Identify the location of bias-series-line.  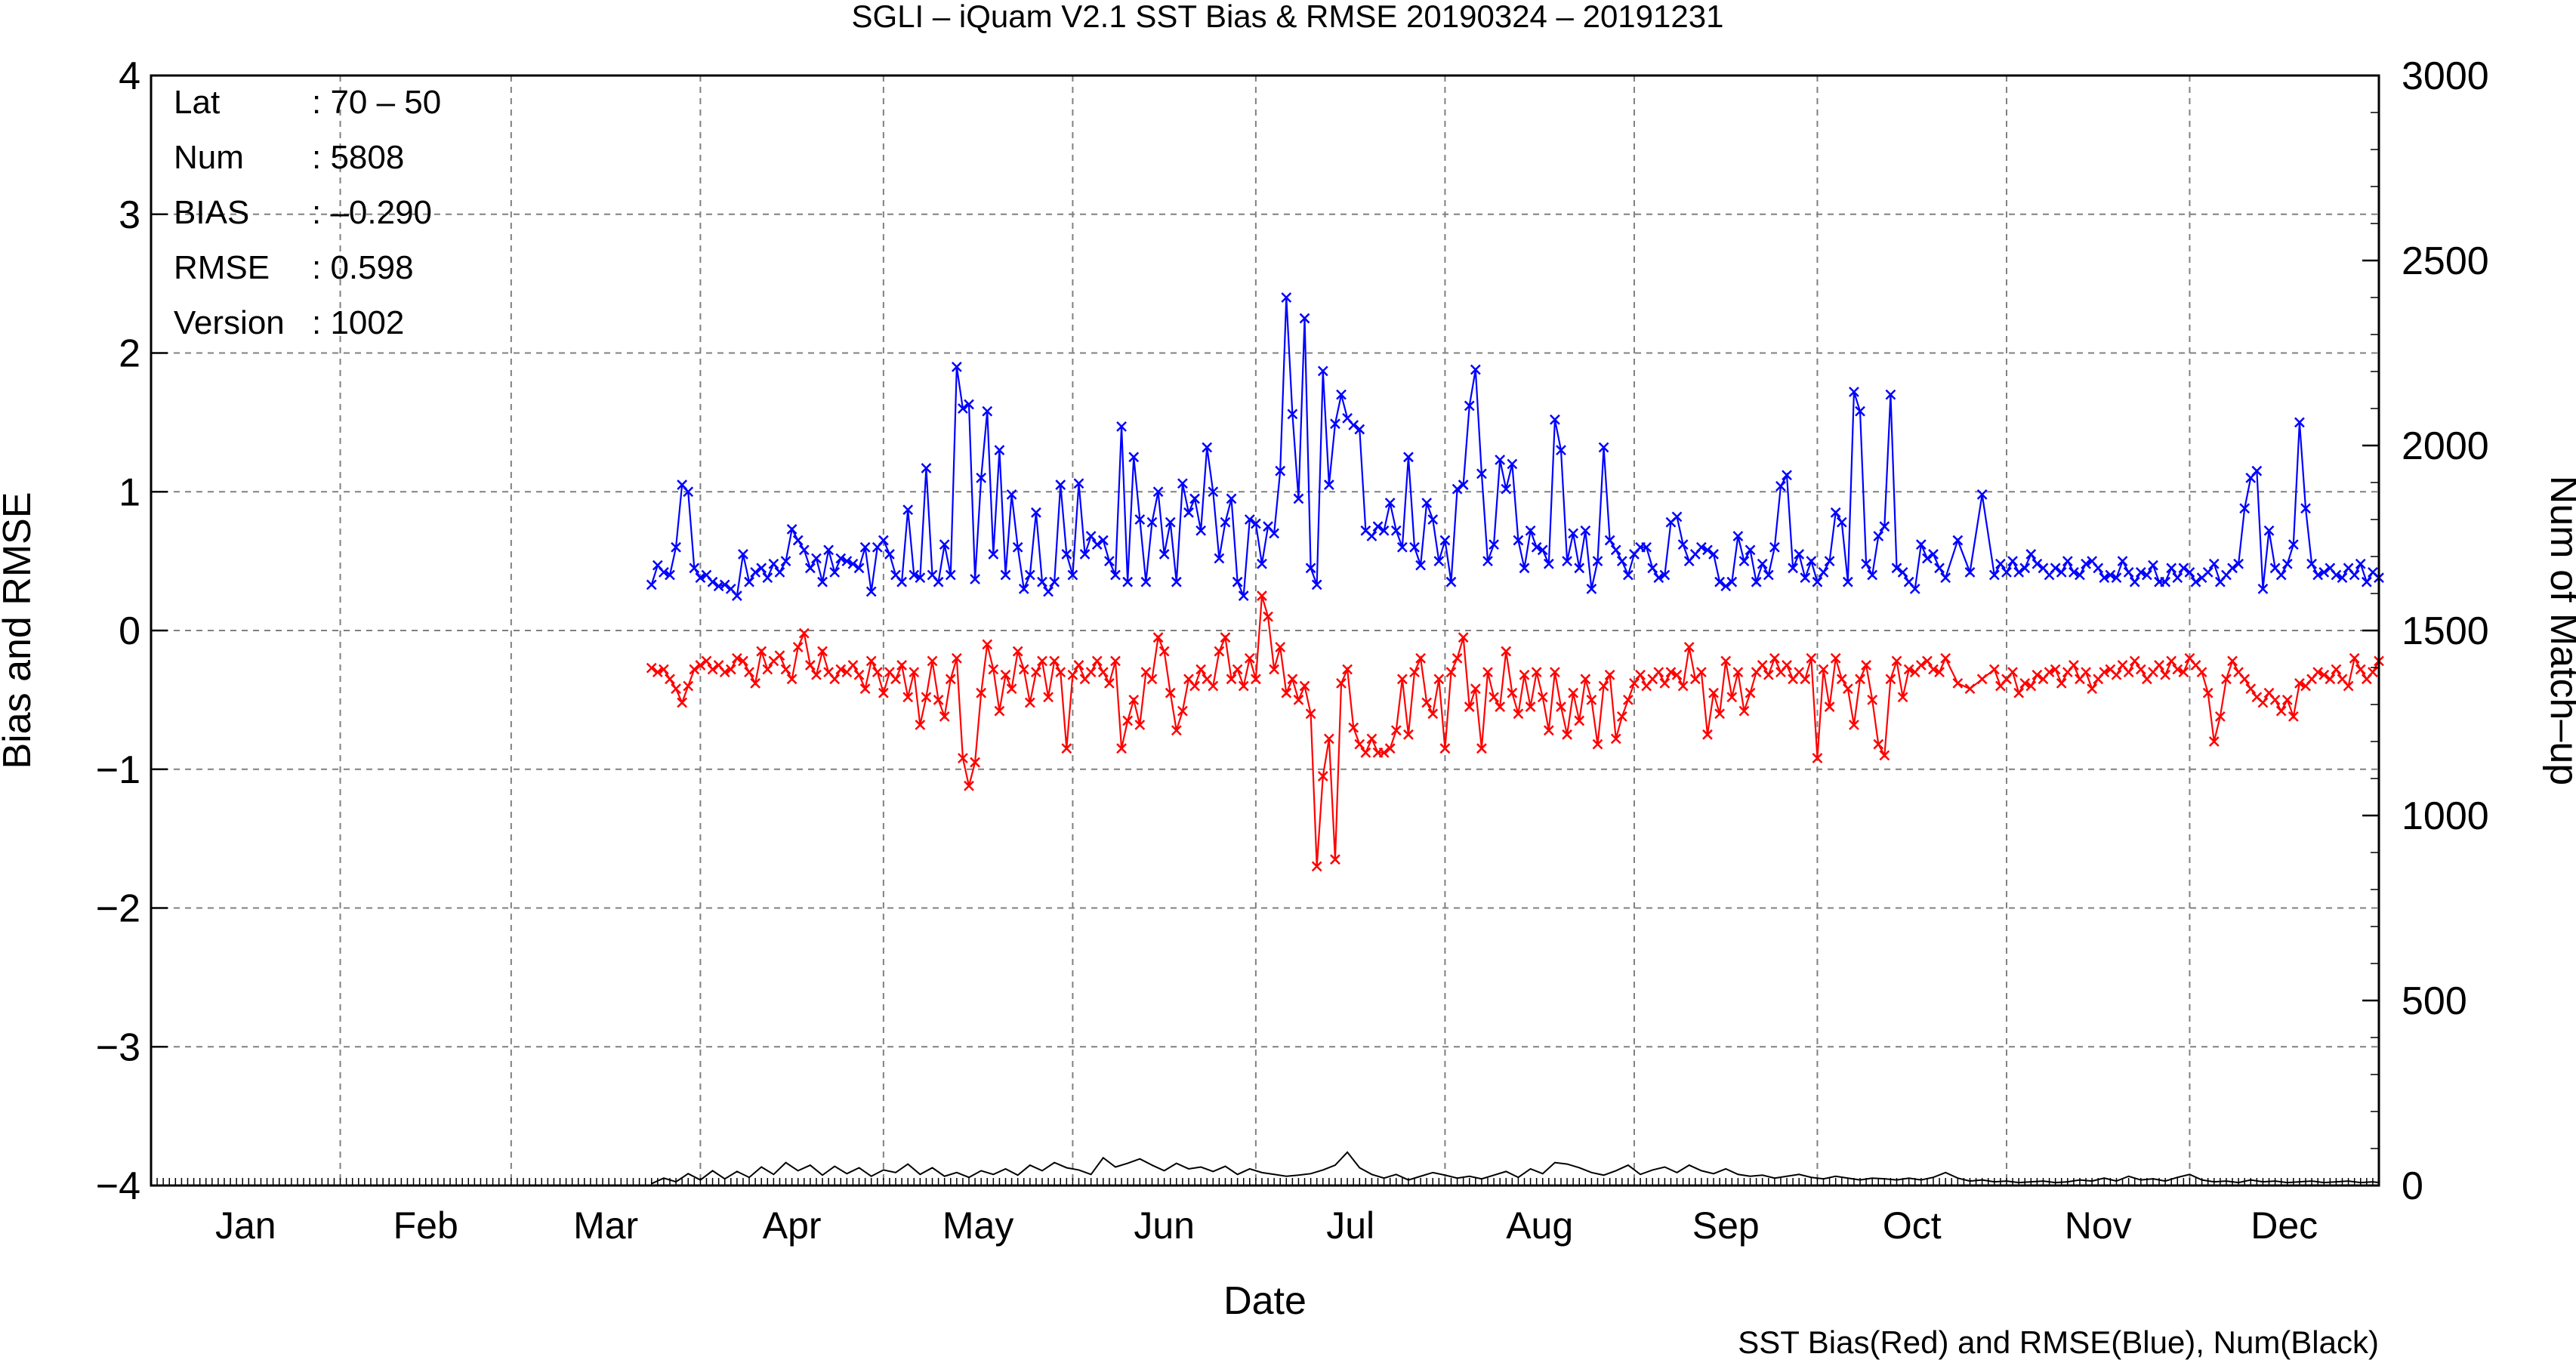
(1515, 731).